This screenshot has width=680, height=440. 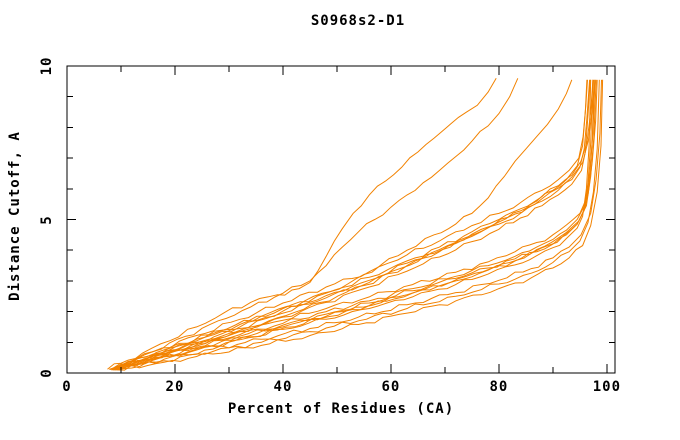 I want to click on x-tick-label: 100, so click(x=607, y=387).